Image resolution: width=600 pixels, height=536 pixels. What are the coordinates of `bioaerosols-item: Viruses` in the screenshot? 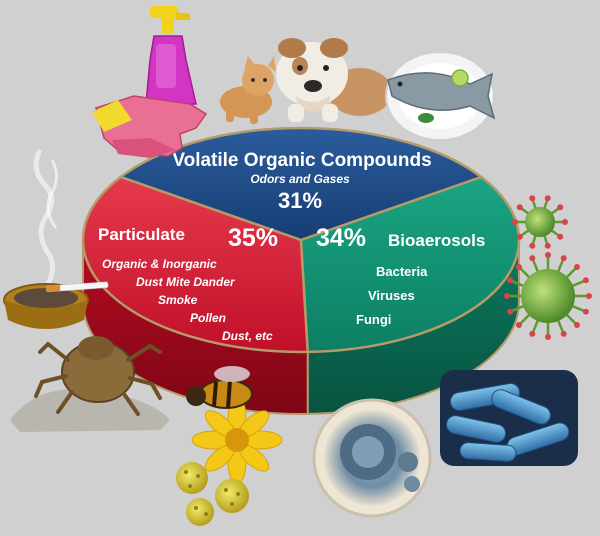 It's located at (391, 295).